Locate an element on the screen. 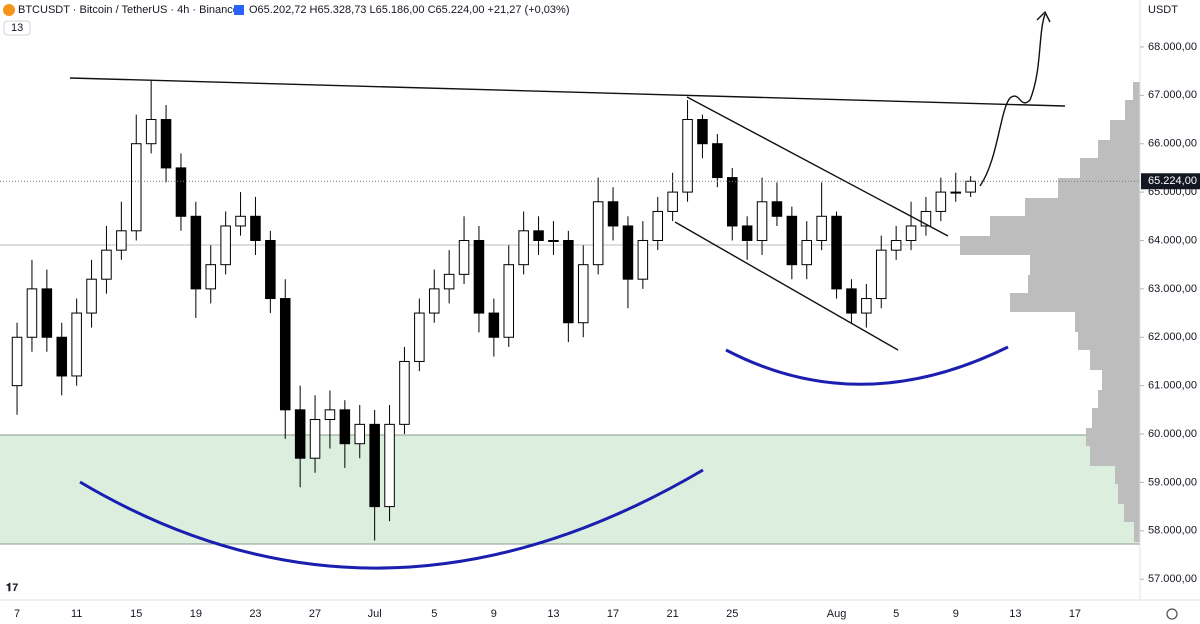  y-tick-label: 61.000,00 is located at coordinates (1172, 386).